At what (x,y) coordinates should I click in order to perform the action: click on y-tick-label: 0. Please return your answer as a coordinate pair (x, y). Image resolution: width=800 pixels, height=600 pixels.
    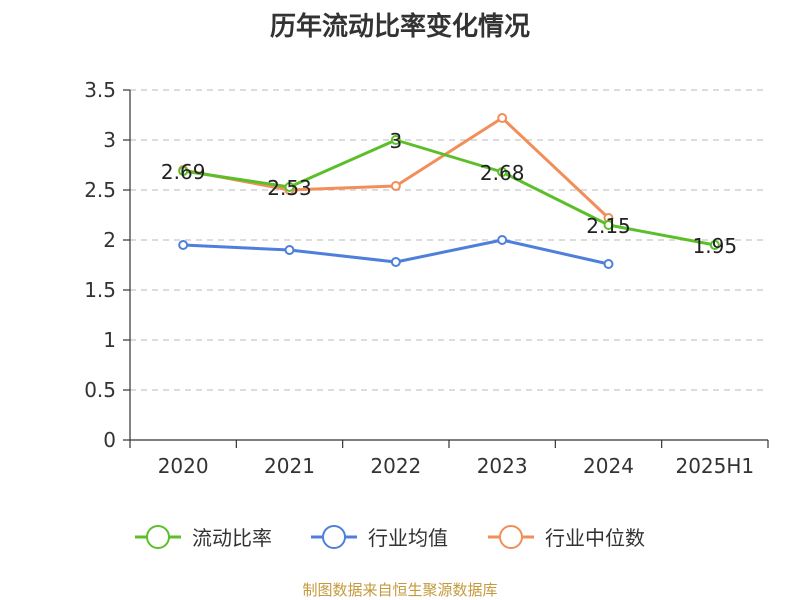
    Looking at the image, I should click on (109, 440).